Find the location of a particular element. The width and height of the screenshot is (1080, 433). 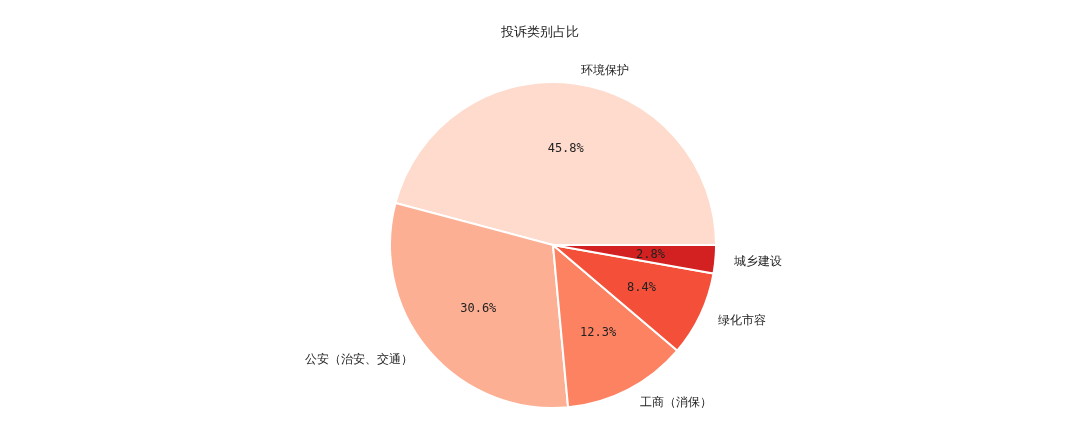

data-label: 30.6% is located at coordinates (479, 308).